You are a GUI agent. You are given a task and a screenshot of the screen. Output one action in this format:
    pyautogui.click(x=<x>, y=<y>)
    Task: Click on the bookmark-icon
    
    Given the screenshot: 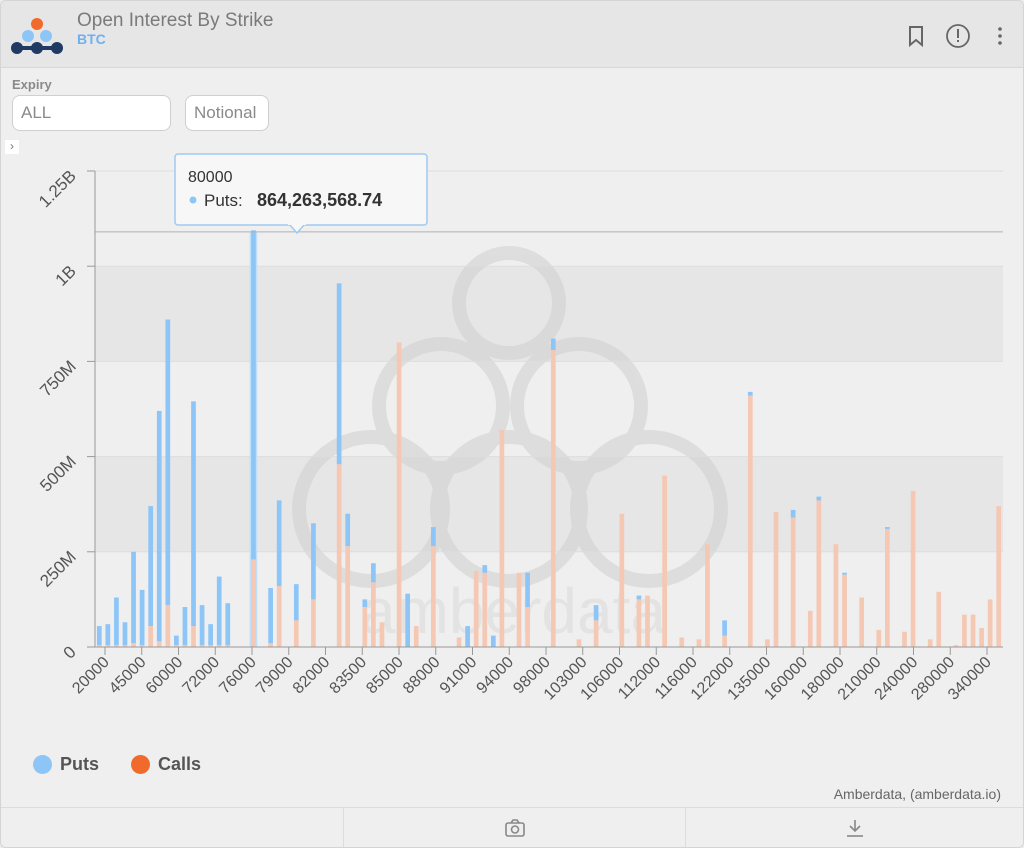 What is the action you would take?
    pyautogui.click(x=916, y=36)
    